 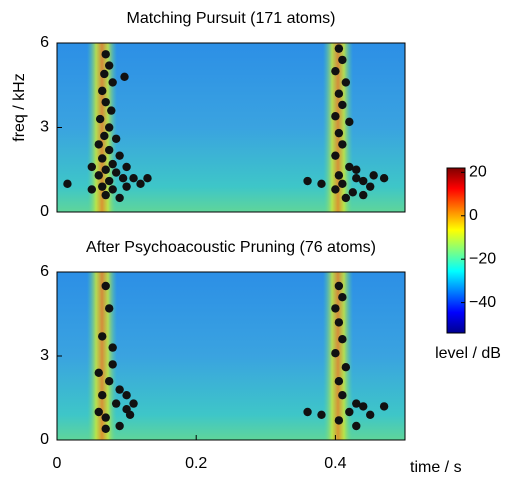 I want to click on x-tick-label: 0, so click(x=57, y=463).